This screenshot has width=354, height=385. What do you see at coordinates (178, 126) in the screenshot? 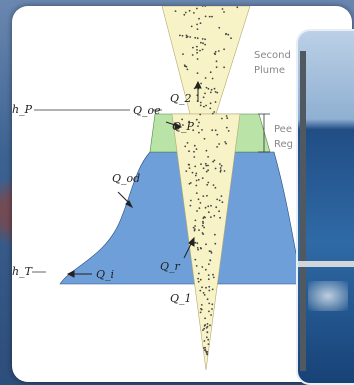
I see `qoe-arrowhead` at bounding box center [178, 126].